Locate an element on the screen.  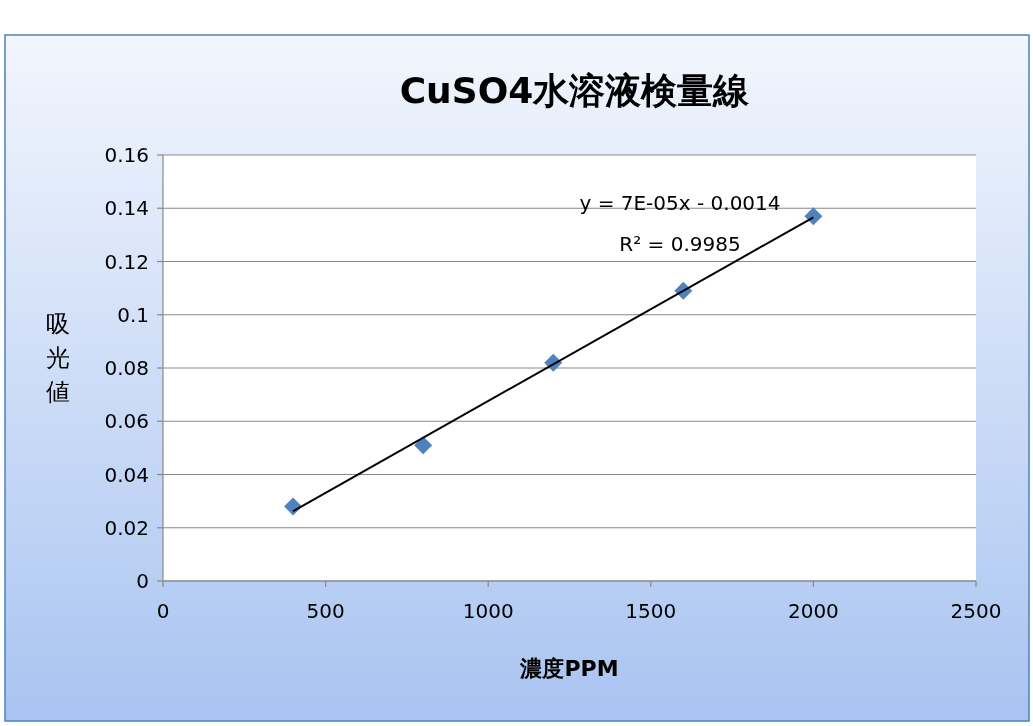
x-tick-label: 500 is located at coordinates (325, 611).